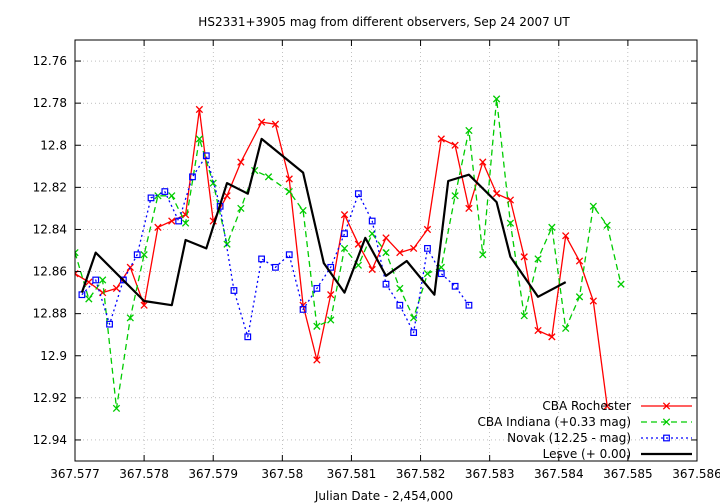 The image size is (720, 504). Describe the element at coordinates (213, 474) in the screenshot. I see `x-tick-label: 367.579` at that location.